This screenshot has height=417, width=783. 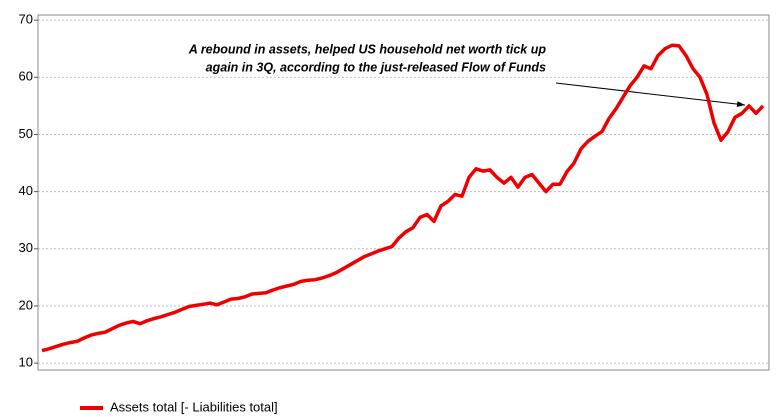 I want to click on y-tick-label: 10, so click(x=26, y=362).